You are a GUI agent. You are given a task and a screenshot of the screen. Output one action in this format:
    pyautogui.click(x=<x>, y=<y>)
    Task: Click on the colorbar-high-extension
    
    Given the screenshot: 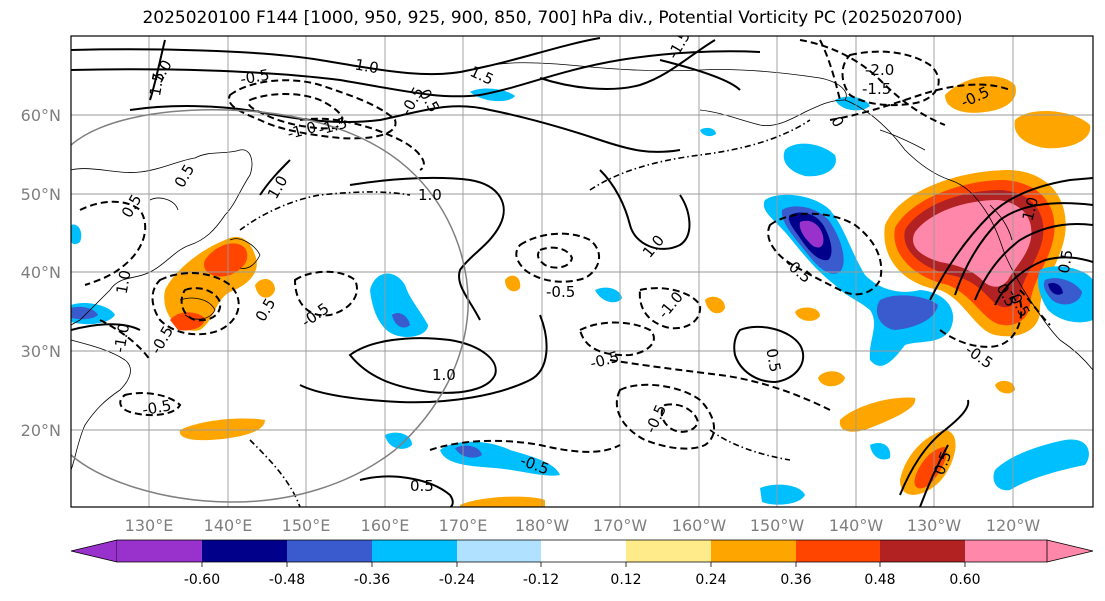 What is the action you would take?
    pyautogui.click(x=1070, y=551)
    